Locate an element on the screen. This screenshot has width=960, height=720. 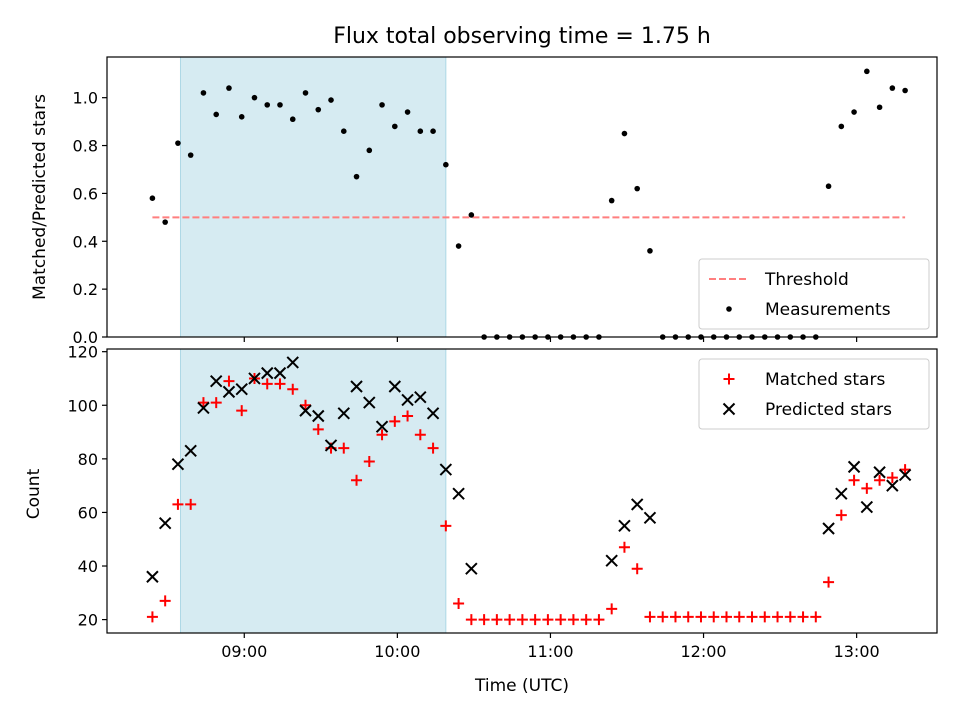
top-ytick-label-4: 0.8 is located at coordinates (85, 146).